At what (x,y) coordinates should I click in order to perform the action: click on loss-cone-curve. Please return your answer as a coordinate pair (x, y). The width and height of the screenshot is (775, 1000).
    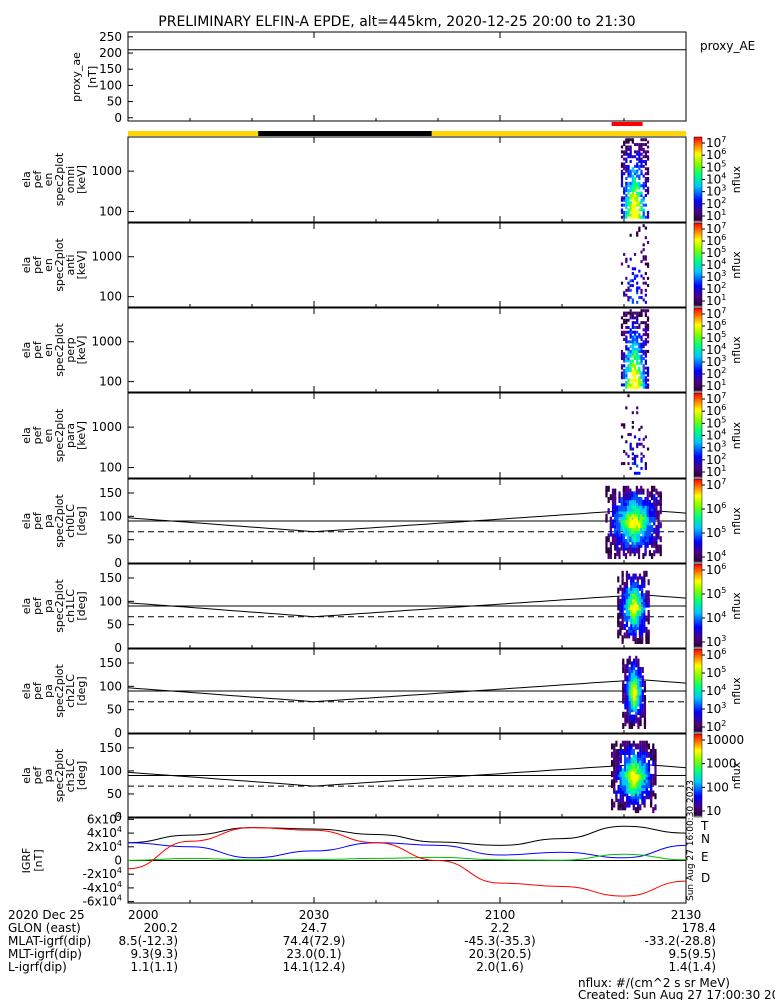
    Looking at the image, I should click on (407, 691).